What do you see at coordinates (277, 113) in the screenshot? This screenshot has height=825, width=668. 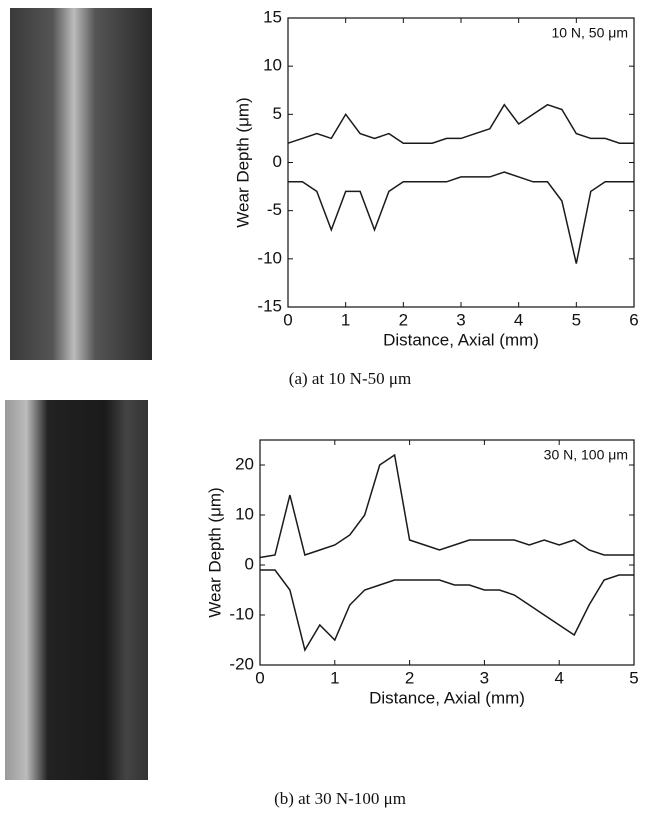 I see `y-tick-label: 5` at bounding box center [277, 113].